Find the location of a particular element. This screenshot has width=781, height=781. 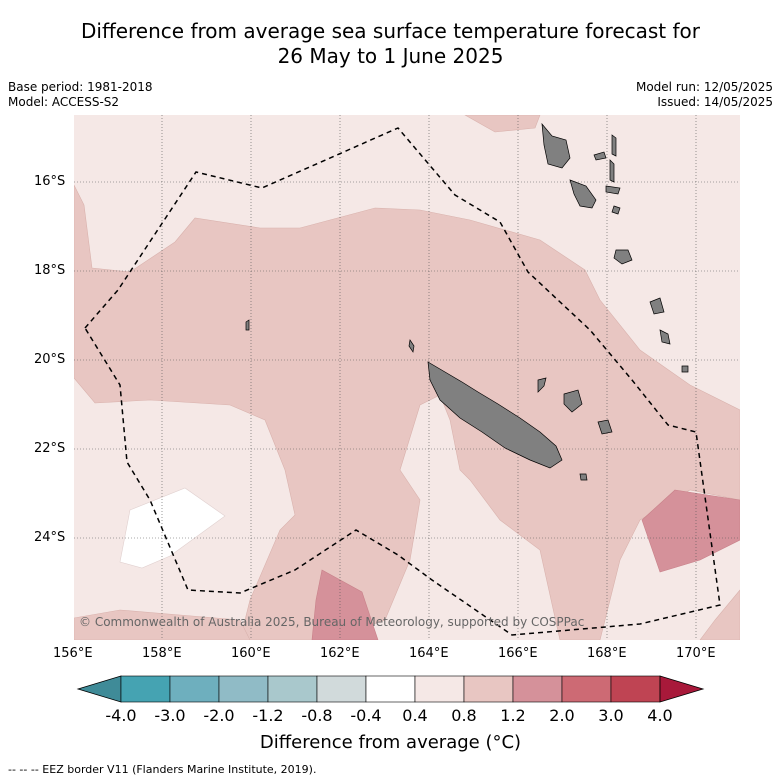

lon-label-160e: 160°E is located at coordinates (251, 653).